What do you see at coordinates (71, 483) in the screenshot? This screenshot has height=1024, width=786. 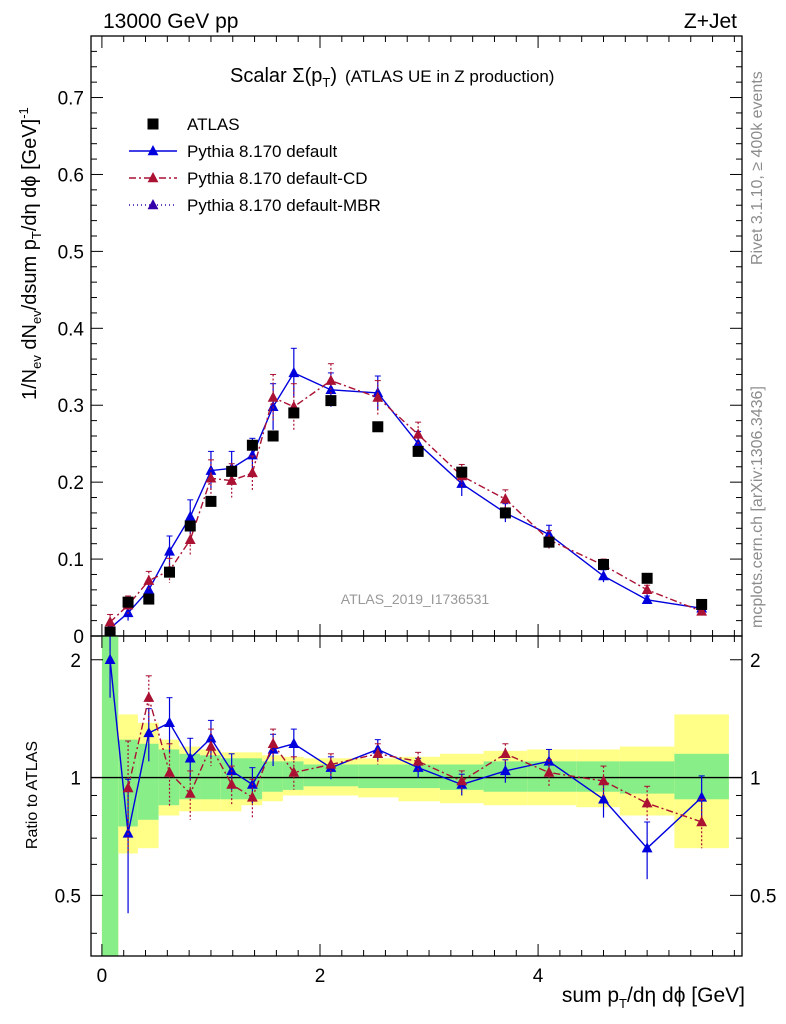 I see `y-tick-label: 0.2` at bounding box center [71, 483].